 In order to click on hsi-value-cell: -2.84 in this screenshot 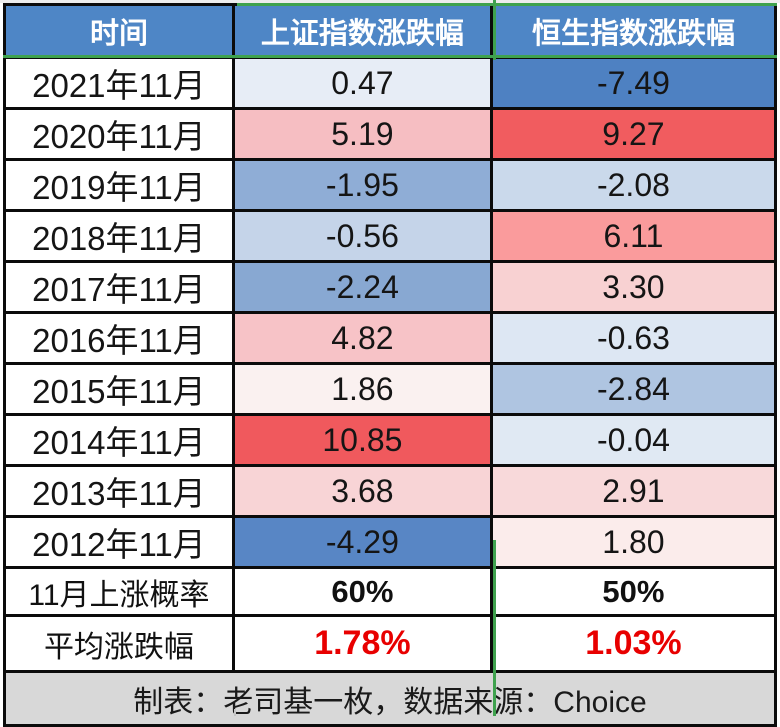, I will do `click(633, 389)`.